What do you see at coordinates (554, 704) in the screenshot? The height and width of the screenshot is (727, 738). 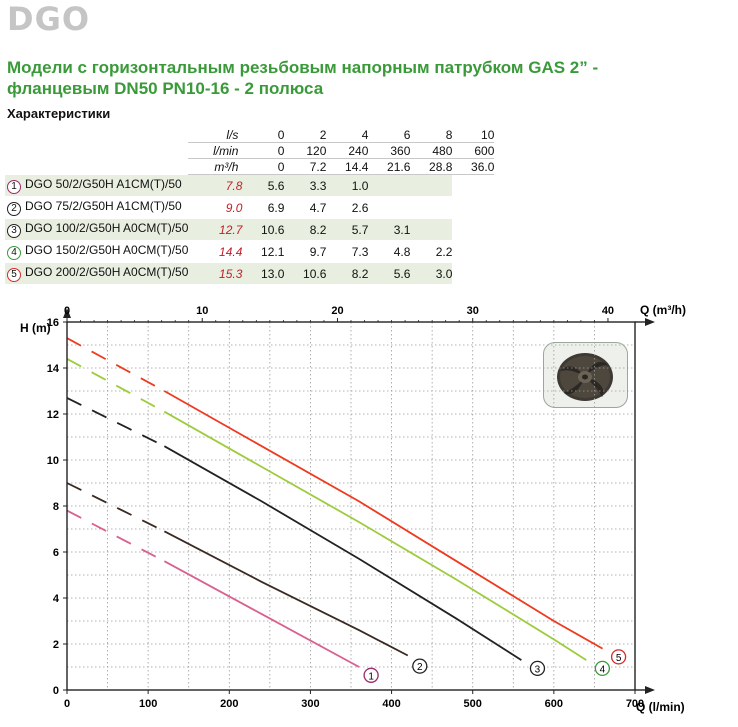 I see `x-tick-label: 600` at bounding box center [554, 704].